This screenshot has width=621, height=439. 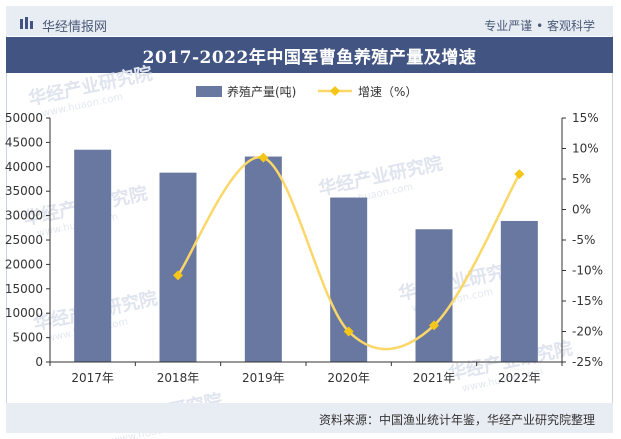 I want to click on right-axis: -25% -20% -15% -10% -5% 0% 5% 10% 15%, so click(x=582, y=240).